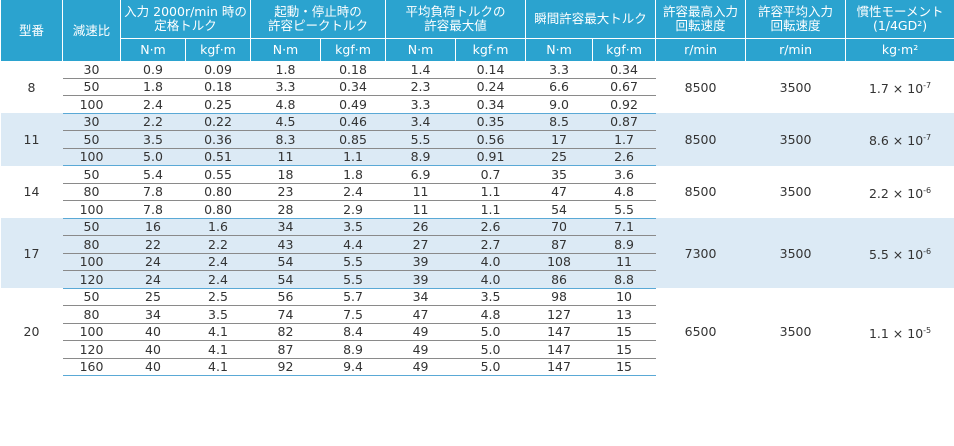 Image resolution: width=954 pixels, height=446 pixels. What do you see at coordinates (31, 87) in the screenshot?
I see `model: 8` at bounding box center [31, 87].